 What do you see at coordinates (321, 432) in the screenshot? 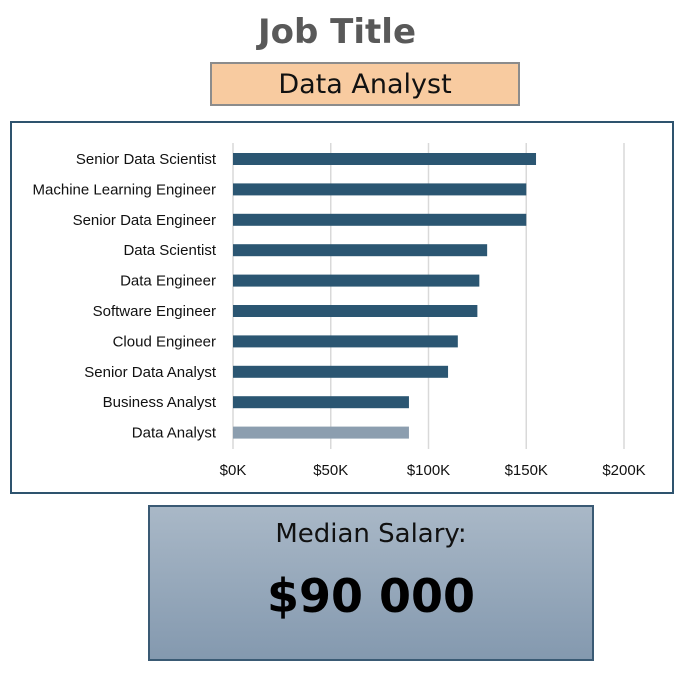
I see `bar-data-analyst` at bounding box center [321, 432].